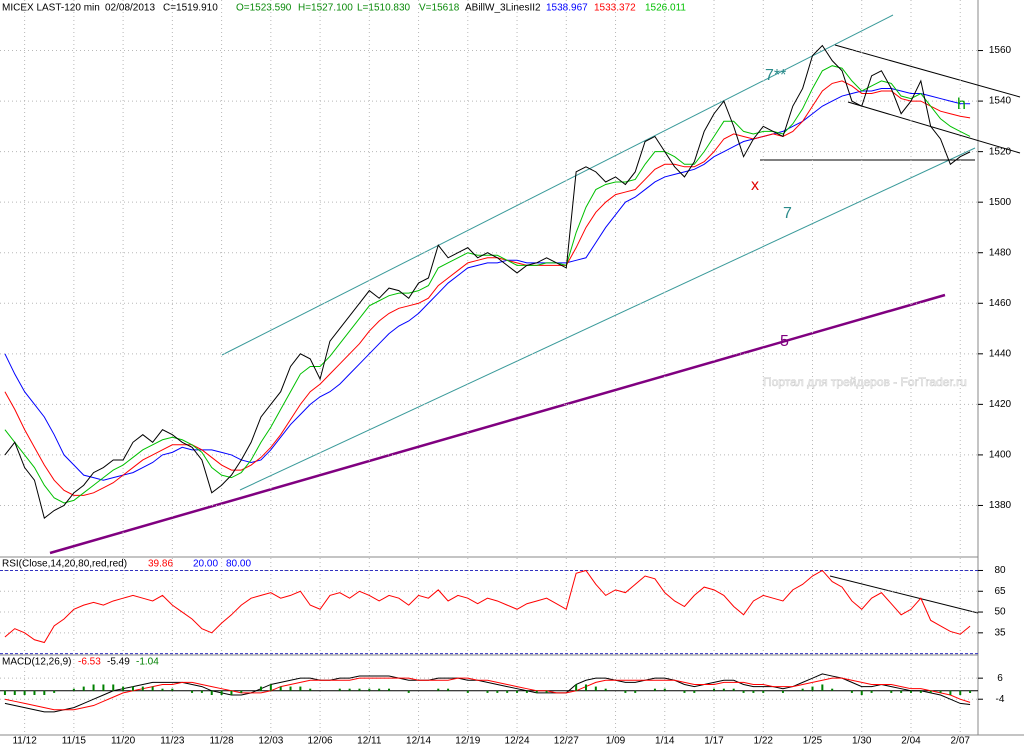 This screenshot has height=753, width=1024. I want to click on value-label: 1526.011, so click(665, 8).